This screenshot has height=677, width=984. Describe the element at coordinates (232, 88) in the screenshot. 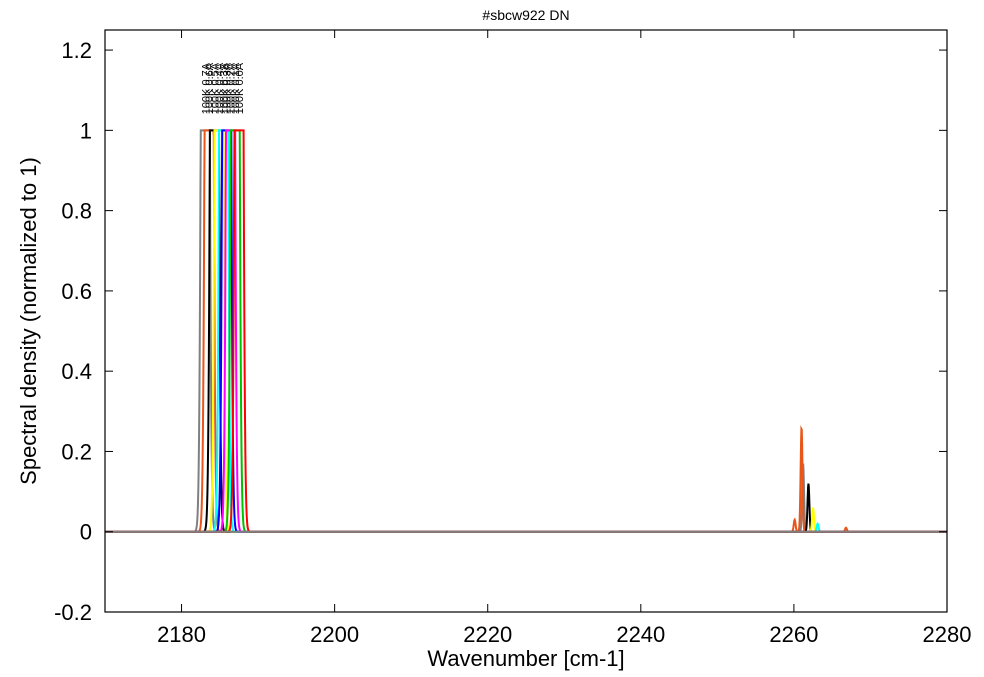

I see `peak-label: 100K 0.2A` at that location.